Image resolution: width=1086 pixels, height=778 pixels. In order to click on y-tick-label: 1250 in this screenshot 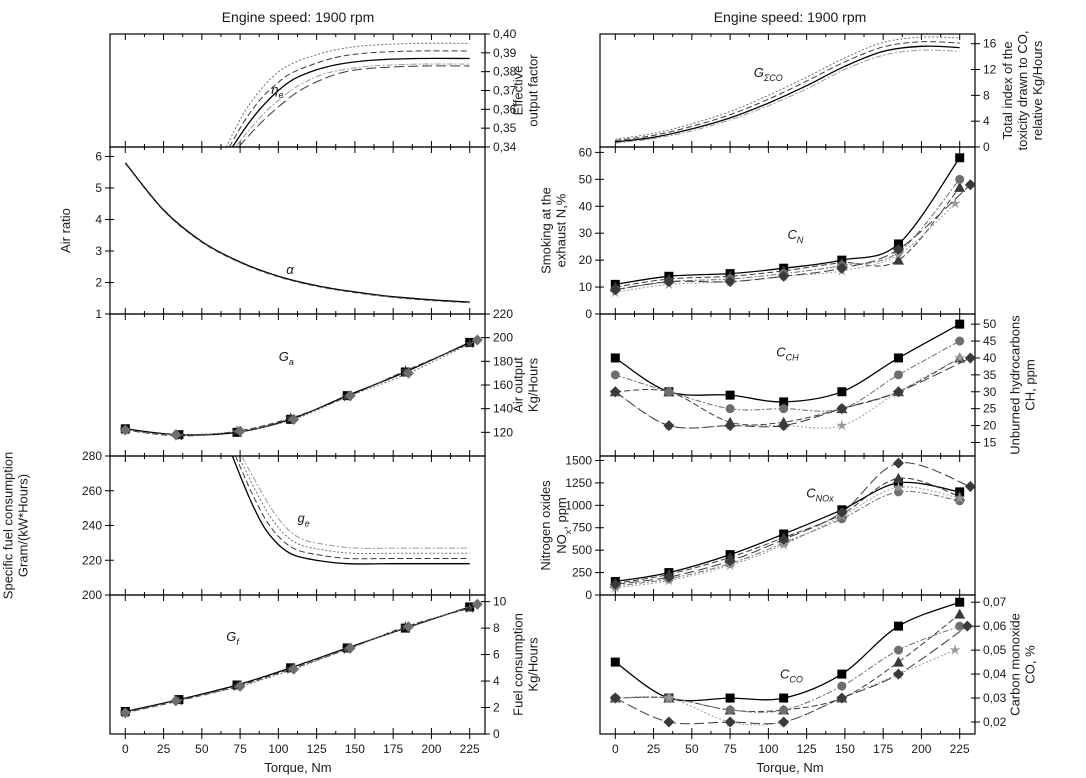, I will do `click(578, 483)`.